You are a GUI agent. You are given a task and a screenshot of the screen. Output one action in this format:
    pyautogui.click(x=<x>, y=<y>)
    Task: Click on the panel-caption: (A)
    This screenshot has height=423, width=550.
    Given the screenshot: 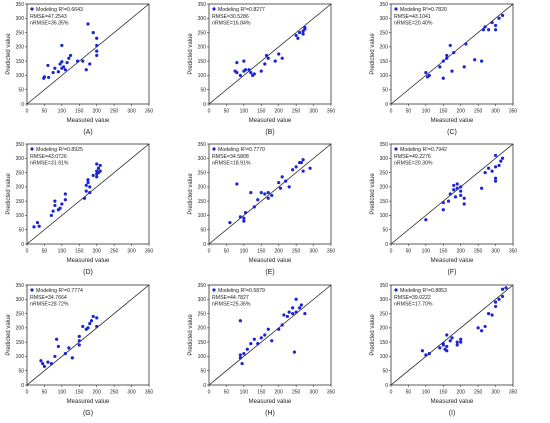 What is the action you would take?
    pyautogui.click(x=87, y=132)
    